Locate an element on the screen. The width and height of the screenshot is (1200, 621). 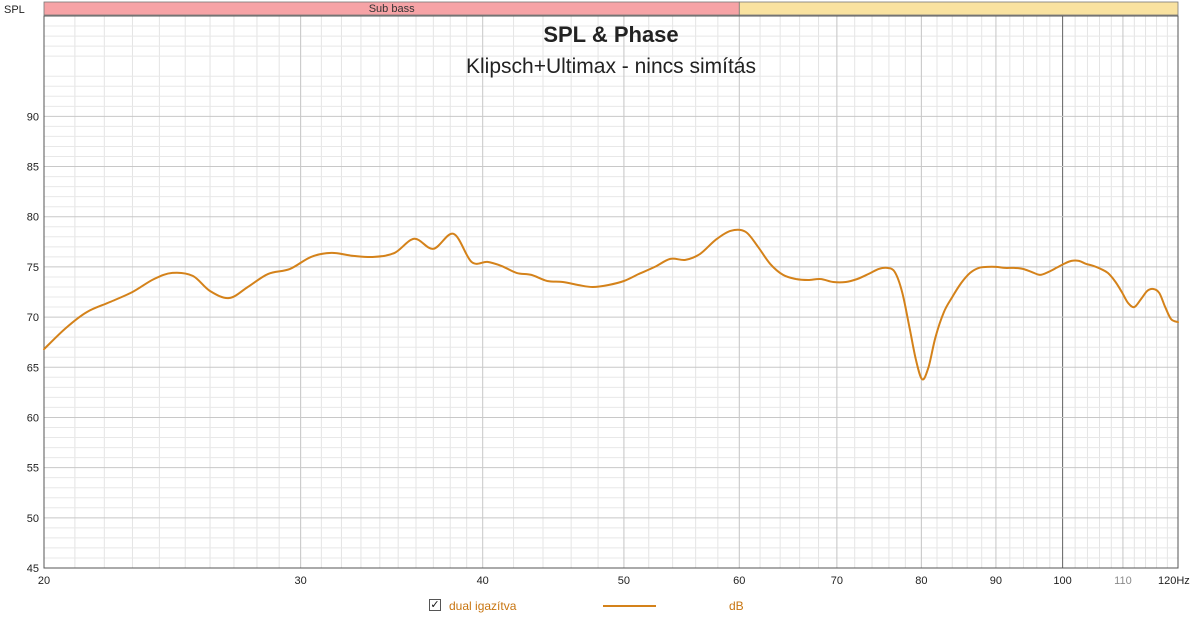
y-axis-label: SPL is located at coordinates (14, 10).